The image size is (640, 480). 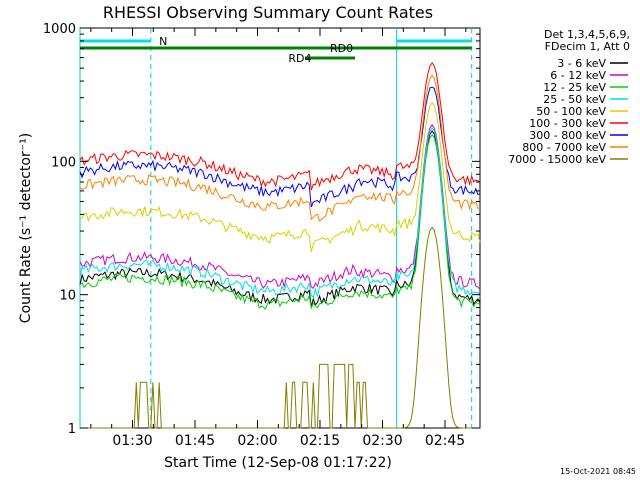 I want to click on legend-entry-label: 25 - 50 keV, so click(x=574, y=99).